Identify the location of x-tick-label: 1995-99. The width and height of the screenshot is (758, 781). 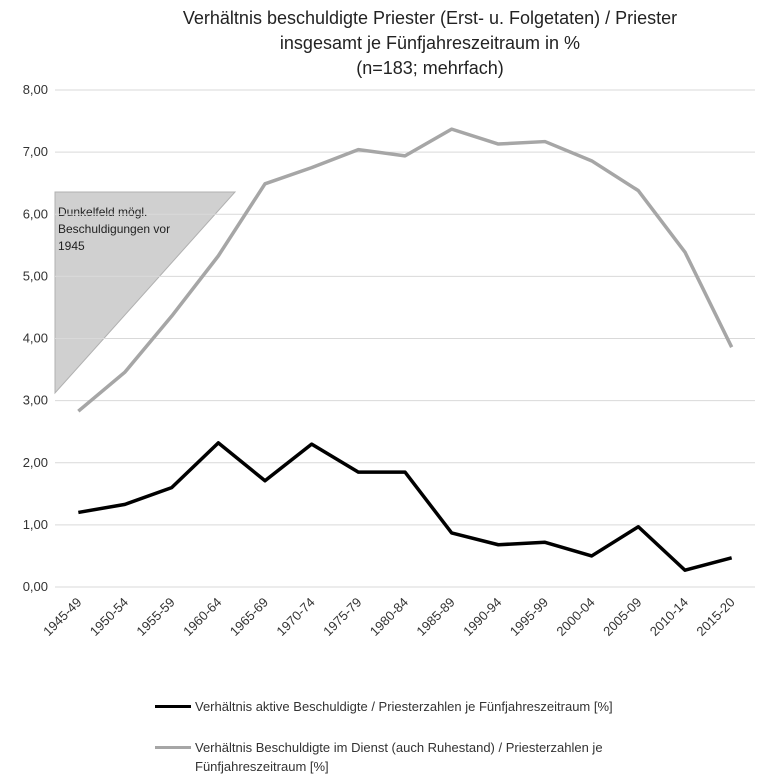
(529, 617).